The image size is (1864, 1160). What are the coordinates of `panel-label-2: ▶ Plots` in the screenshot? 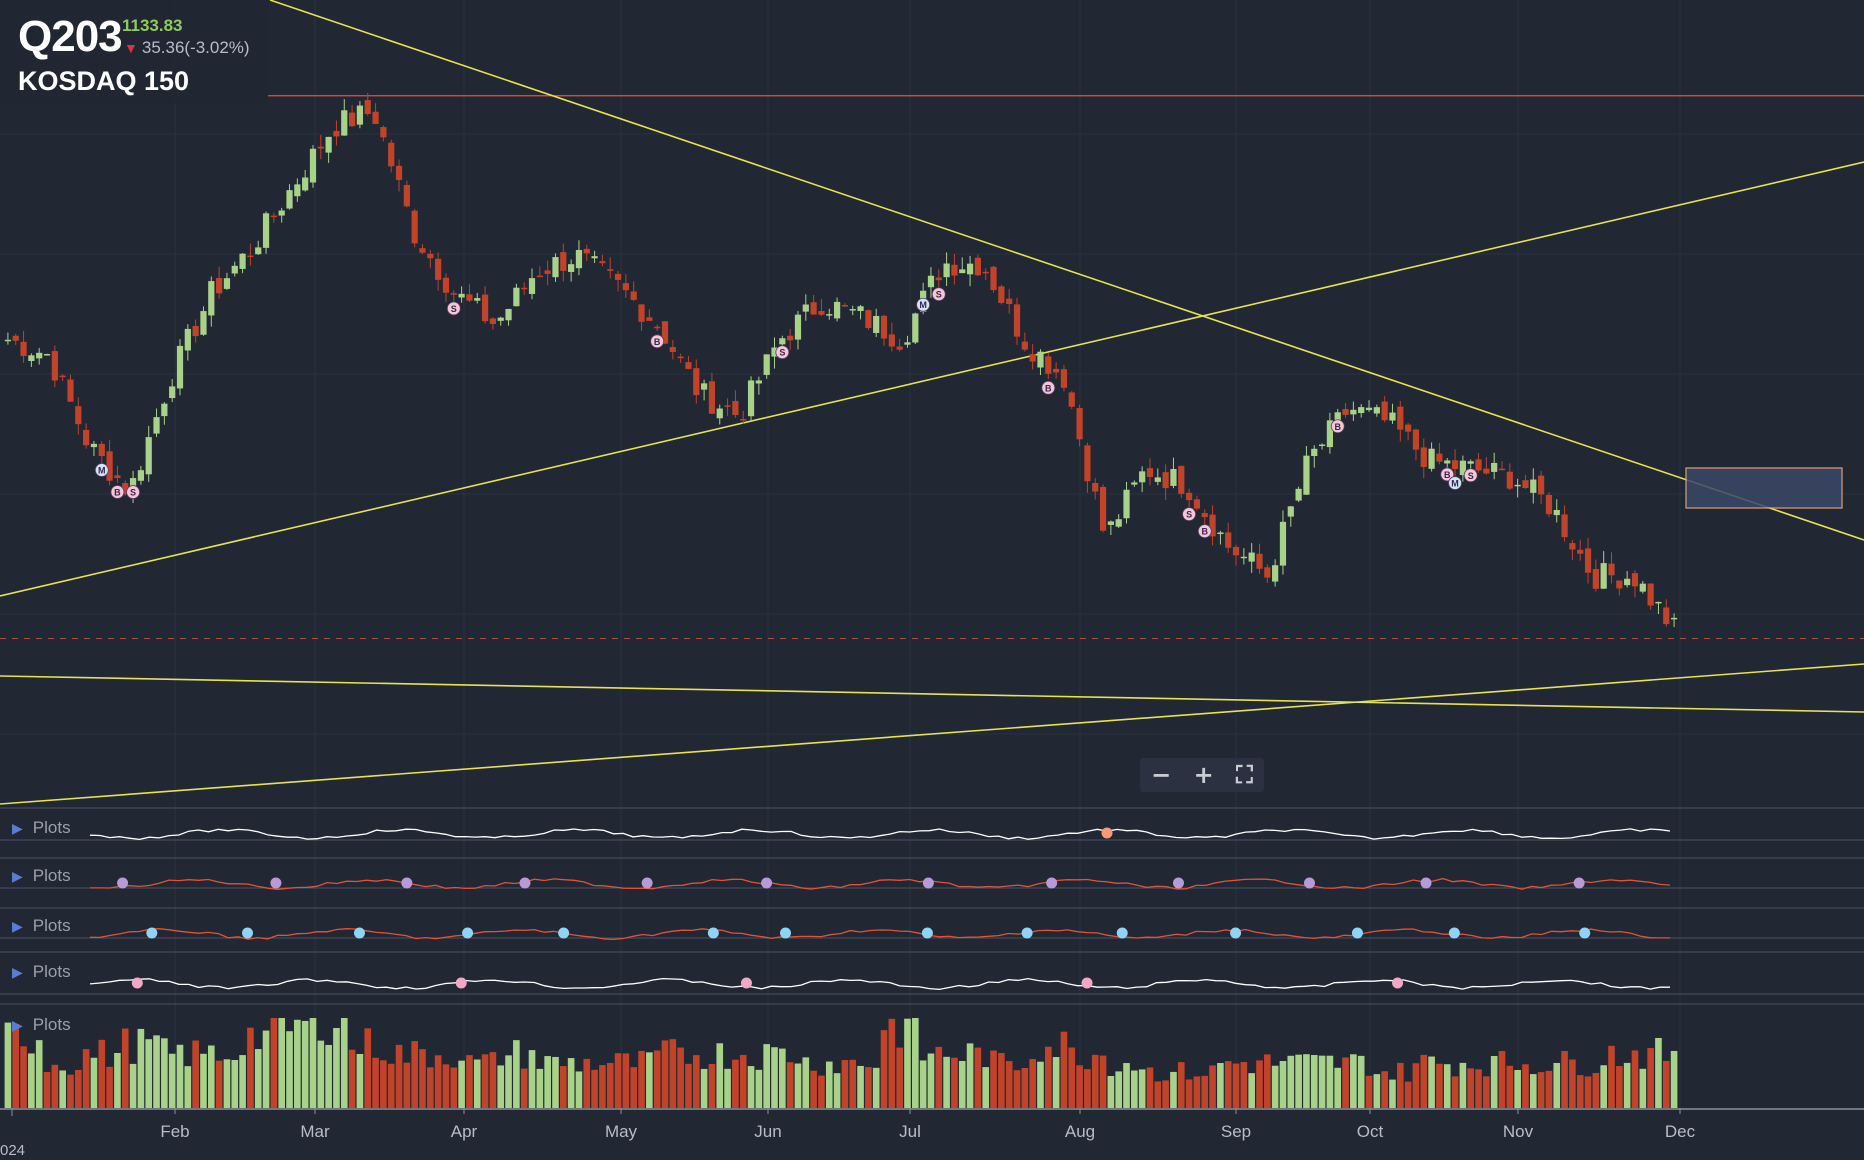 It's located at (41, 876).